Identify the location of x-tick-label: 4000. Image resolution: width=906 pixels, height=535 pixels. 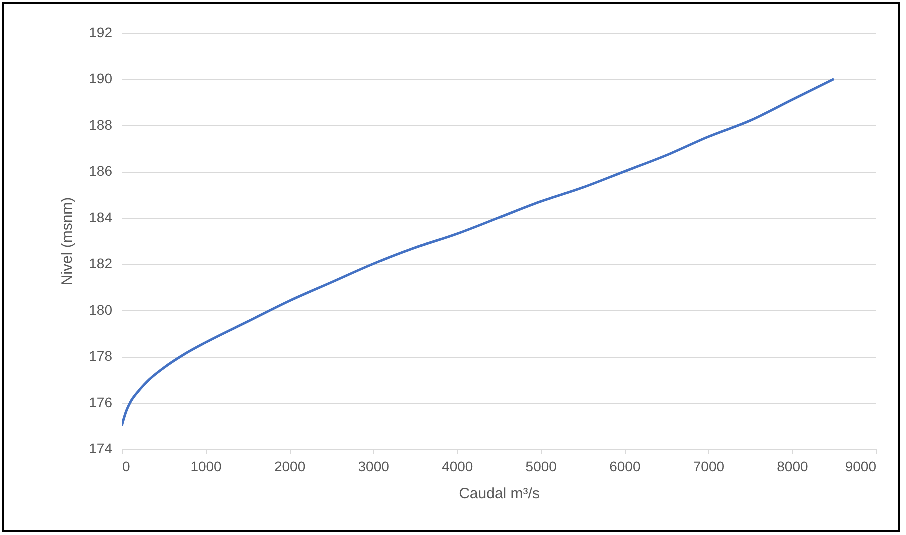
(458, 466).